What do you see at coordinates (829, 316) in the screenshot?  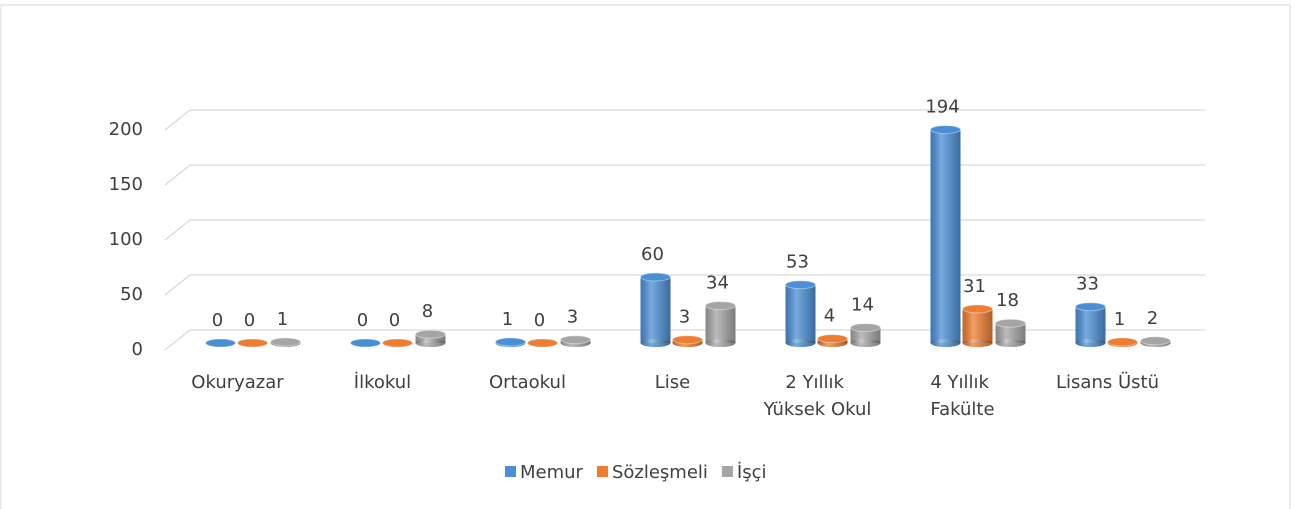 I see `data-label: 4` at bounding box center [829, 316].